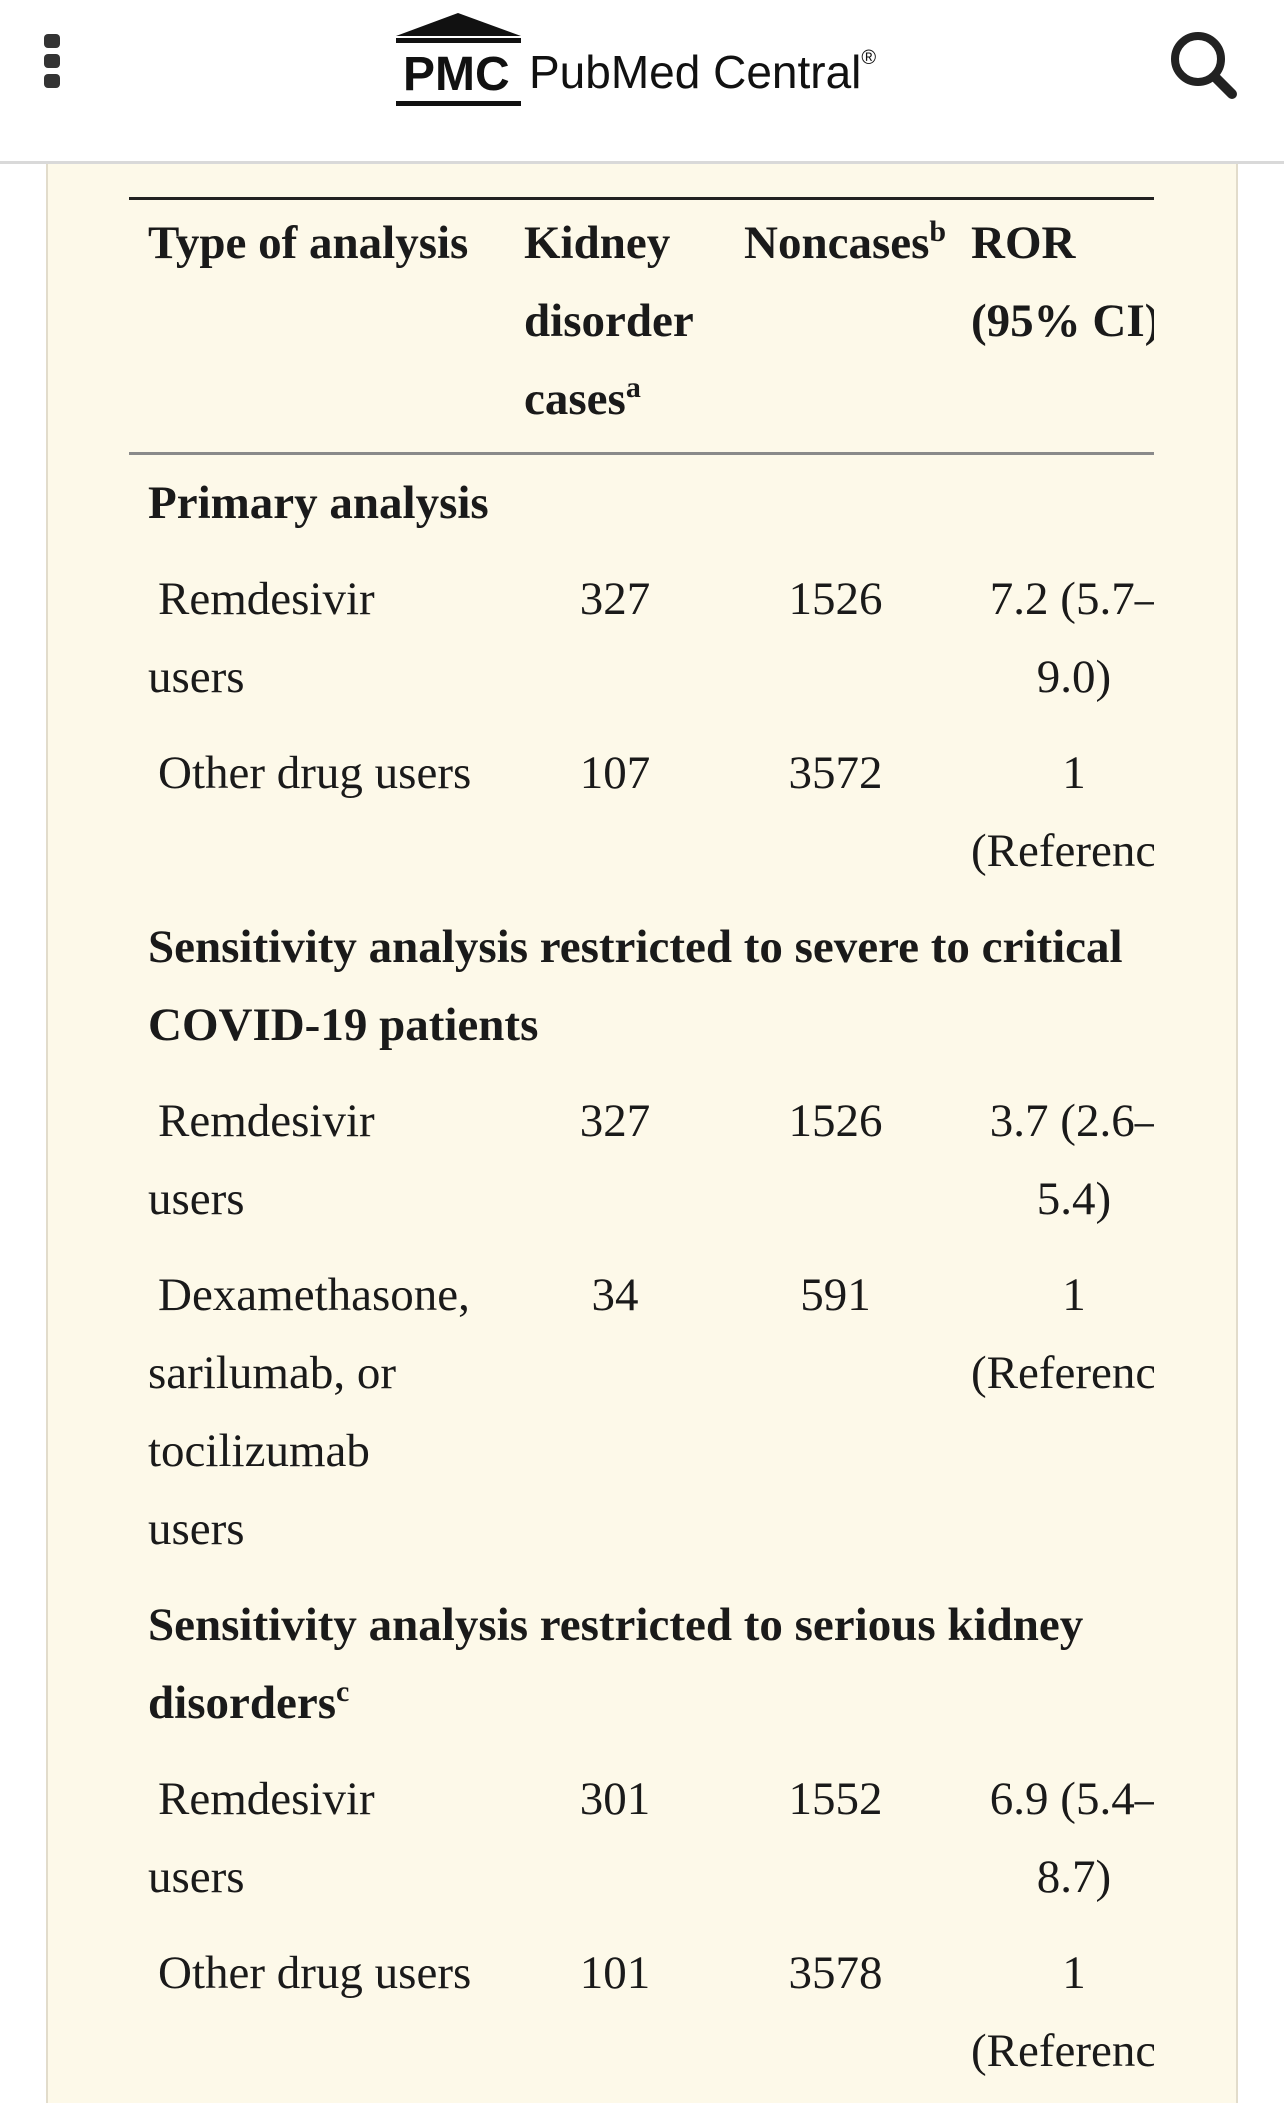 The image size is (1284, 2103). What do you see at coordinates (695, 72) in the screenshot?
I see `site-name: PubMed Central` at bounding box center [695, 72].